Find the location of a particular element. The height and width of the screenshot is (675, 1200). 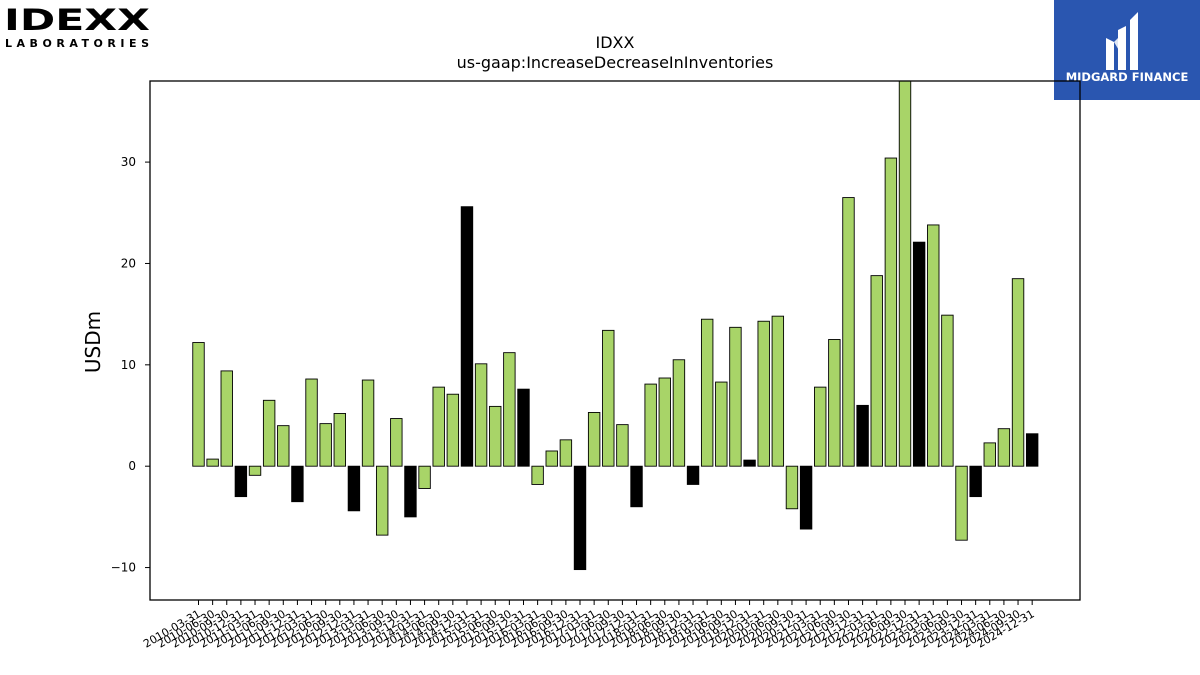

y-tick-label: 10 is located at coordinates (128, 365).